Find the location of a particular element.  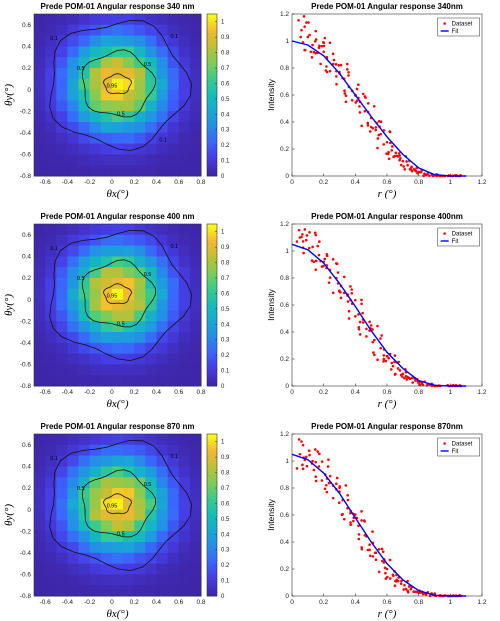

y-tick-label: 0.6 is located at coordinates (26, 445).